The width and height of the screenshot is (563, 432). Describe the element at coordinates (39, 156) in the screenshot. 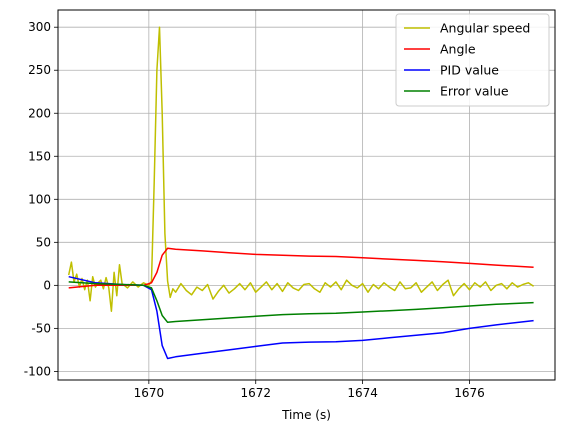

I see `y-tick-label: 150` at that location.